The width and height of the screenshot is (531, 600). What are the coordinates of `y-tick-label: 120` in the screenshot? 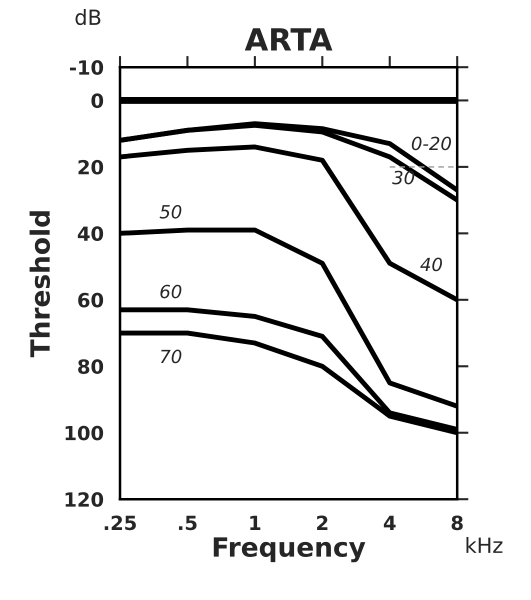 It's located at (85, 499).